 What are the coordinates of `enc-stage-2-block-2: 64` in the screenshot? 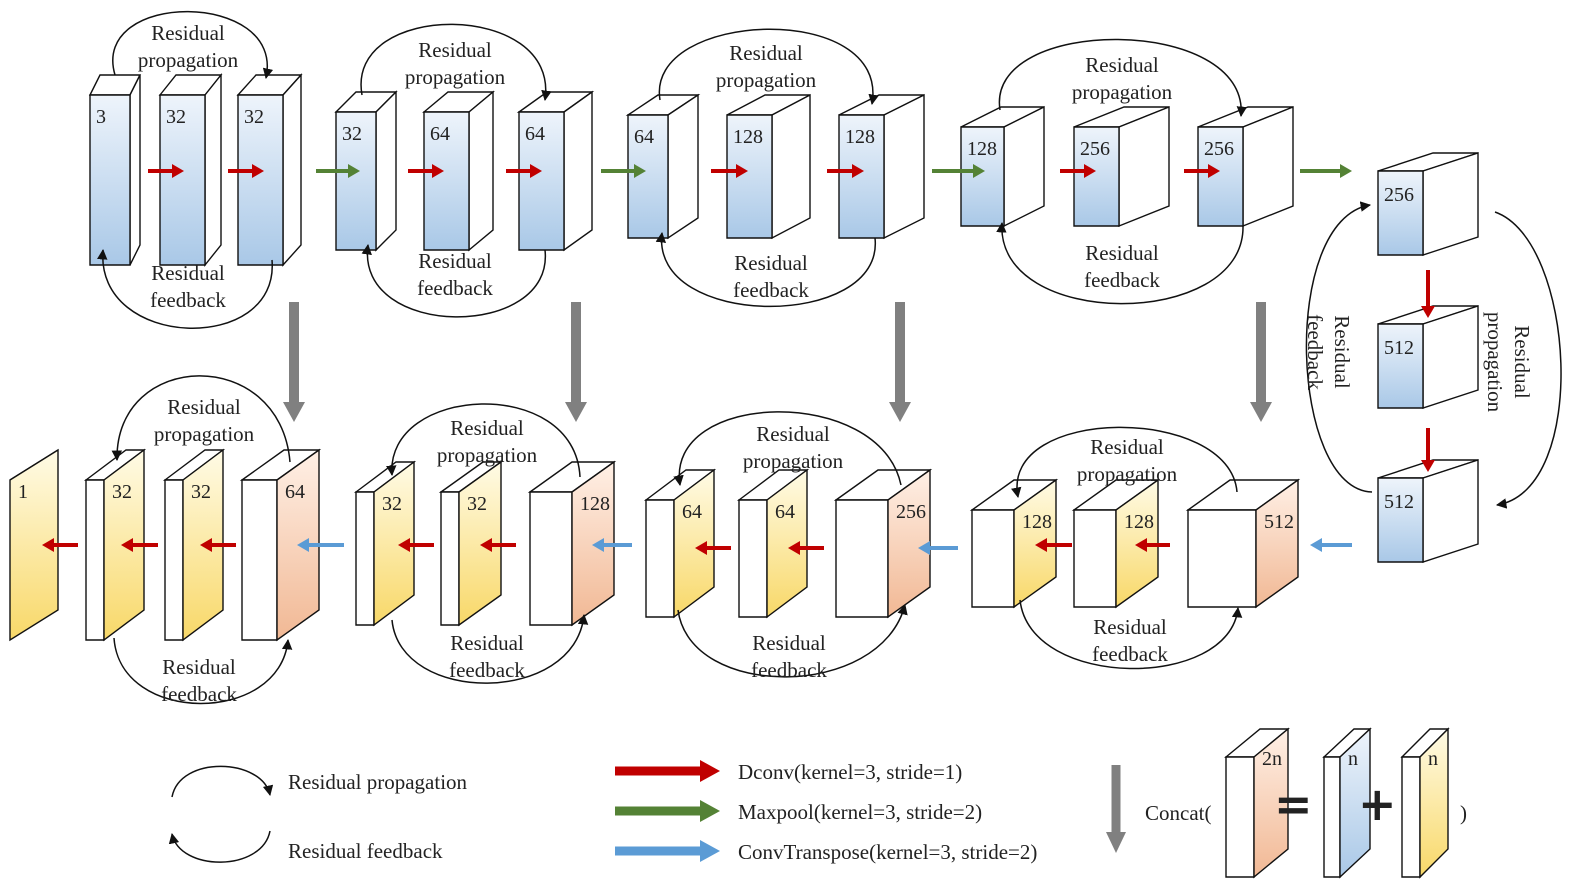 It's located at (458, 171).